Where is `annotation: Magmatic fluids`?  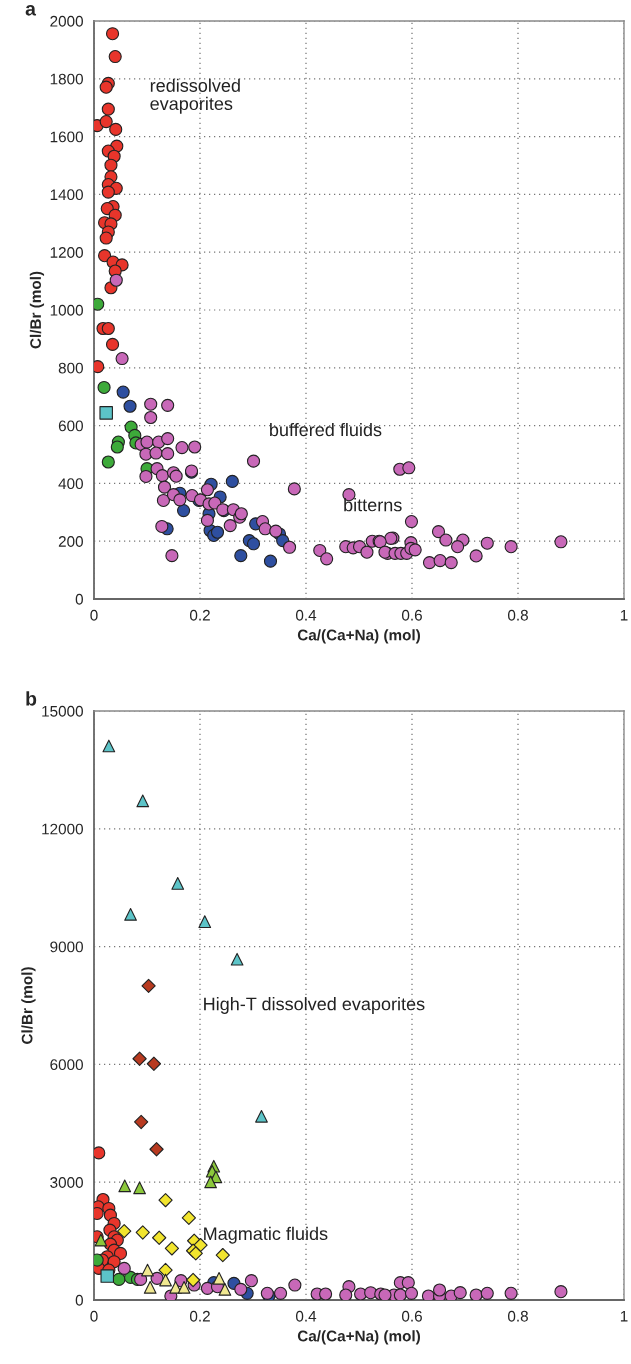 annotation: Magmatic fluids is located at coordinates (266, 1235).